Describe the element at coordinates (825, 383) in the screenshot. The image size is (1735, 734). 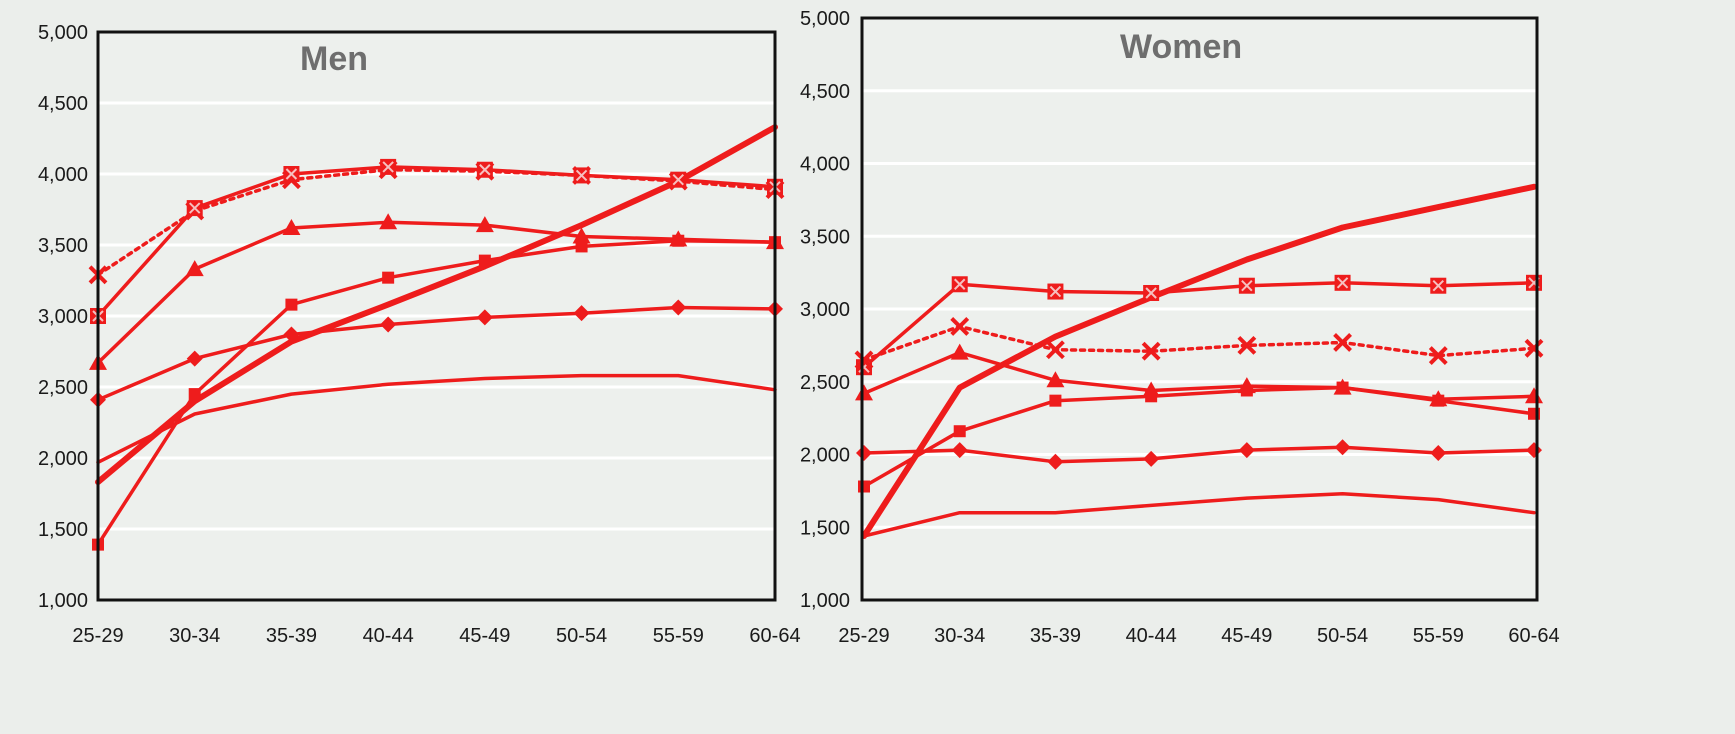
I see `women-y-tick-label: 2,500` at that location.